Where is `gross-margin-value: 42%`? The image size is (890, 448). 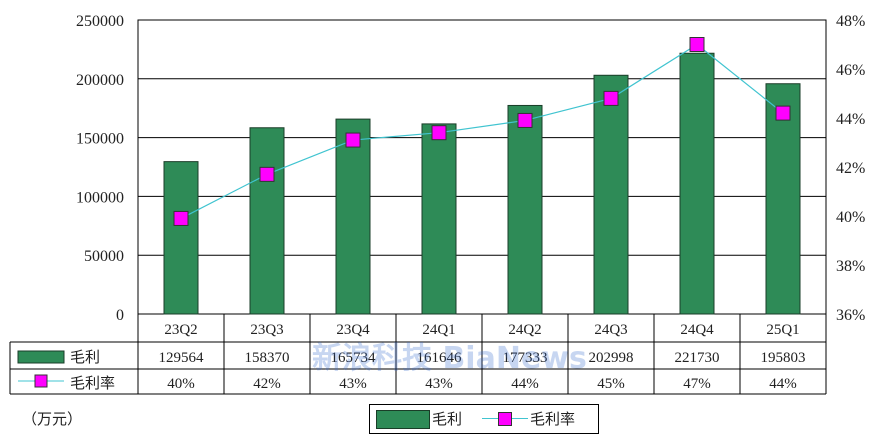
gross-margin-value: 42% is located at coordinates (267, 384).